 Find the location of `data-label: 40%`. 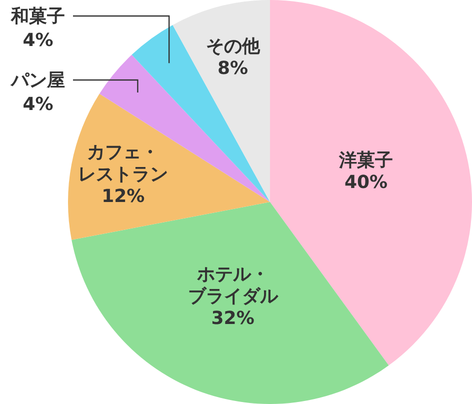

data-label: 40% is located at coordinates (366, 182).